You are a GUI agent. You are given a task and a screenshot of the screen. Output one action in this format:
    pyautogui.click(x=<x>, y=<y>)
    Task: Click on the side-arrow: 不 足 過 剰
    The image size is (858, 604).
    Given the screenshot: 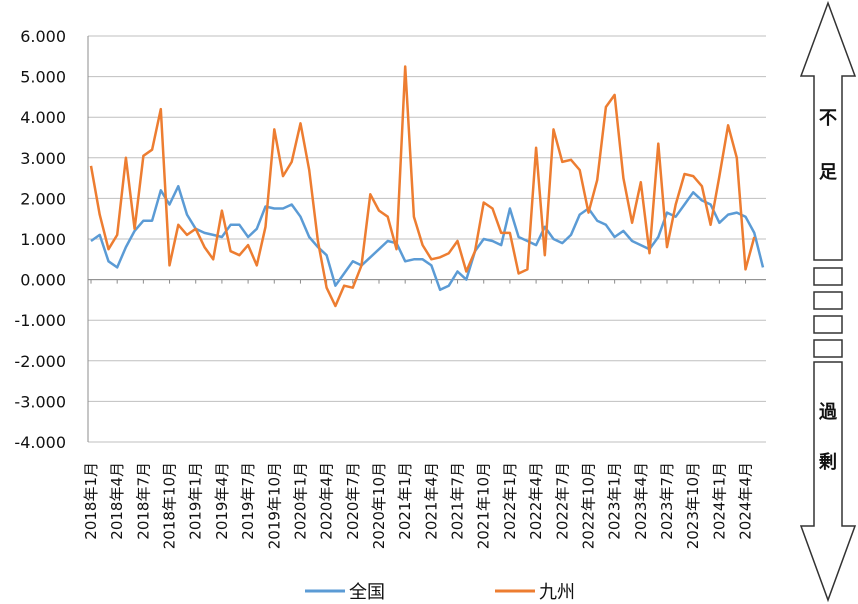 What is the action you would take?
    pyautogui.click(x=828, y=301)
    